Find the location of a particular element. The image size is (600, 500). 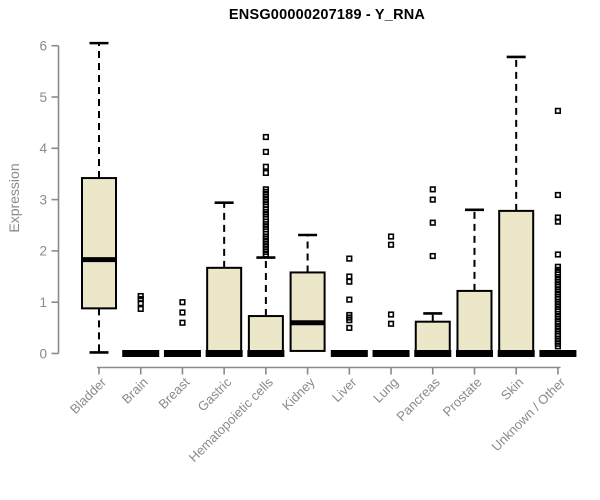

x-category-label: Liver is located at coordinates (344, 389).